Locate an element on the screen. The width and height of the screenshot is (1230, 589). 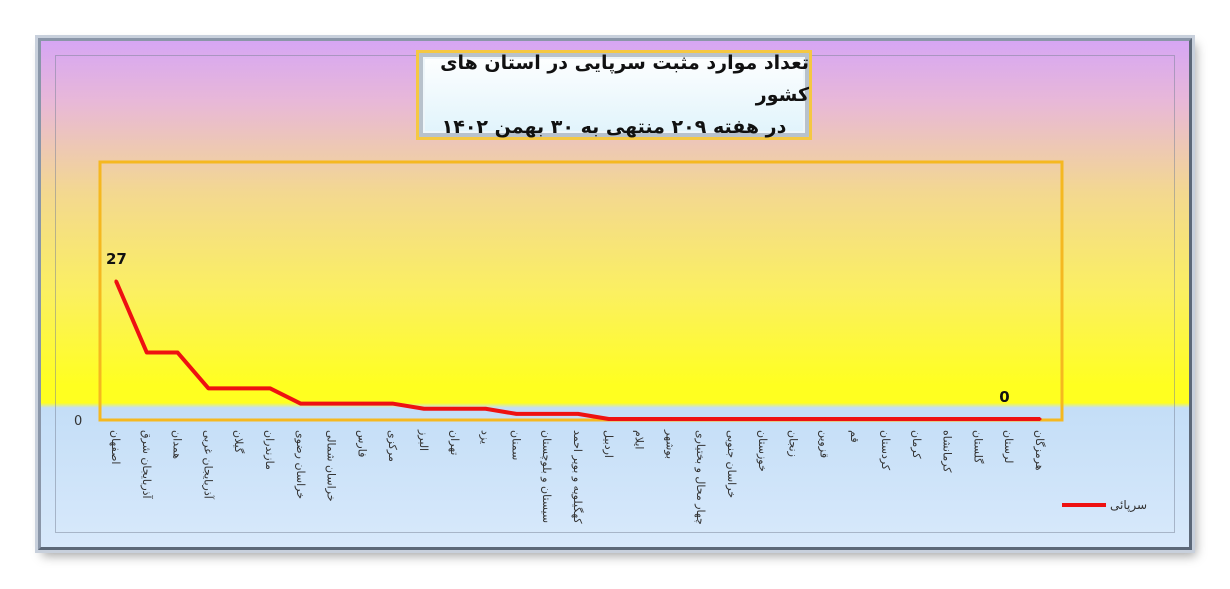
x-tick-label: ایلام is located at coordinates (639, 440).